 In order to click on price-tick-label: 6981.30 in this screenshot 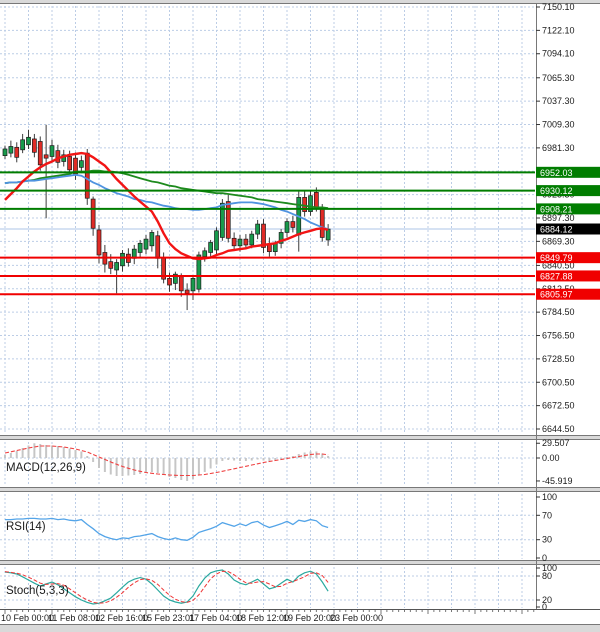, I will do `click(558, 148)`.